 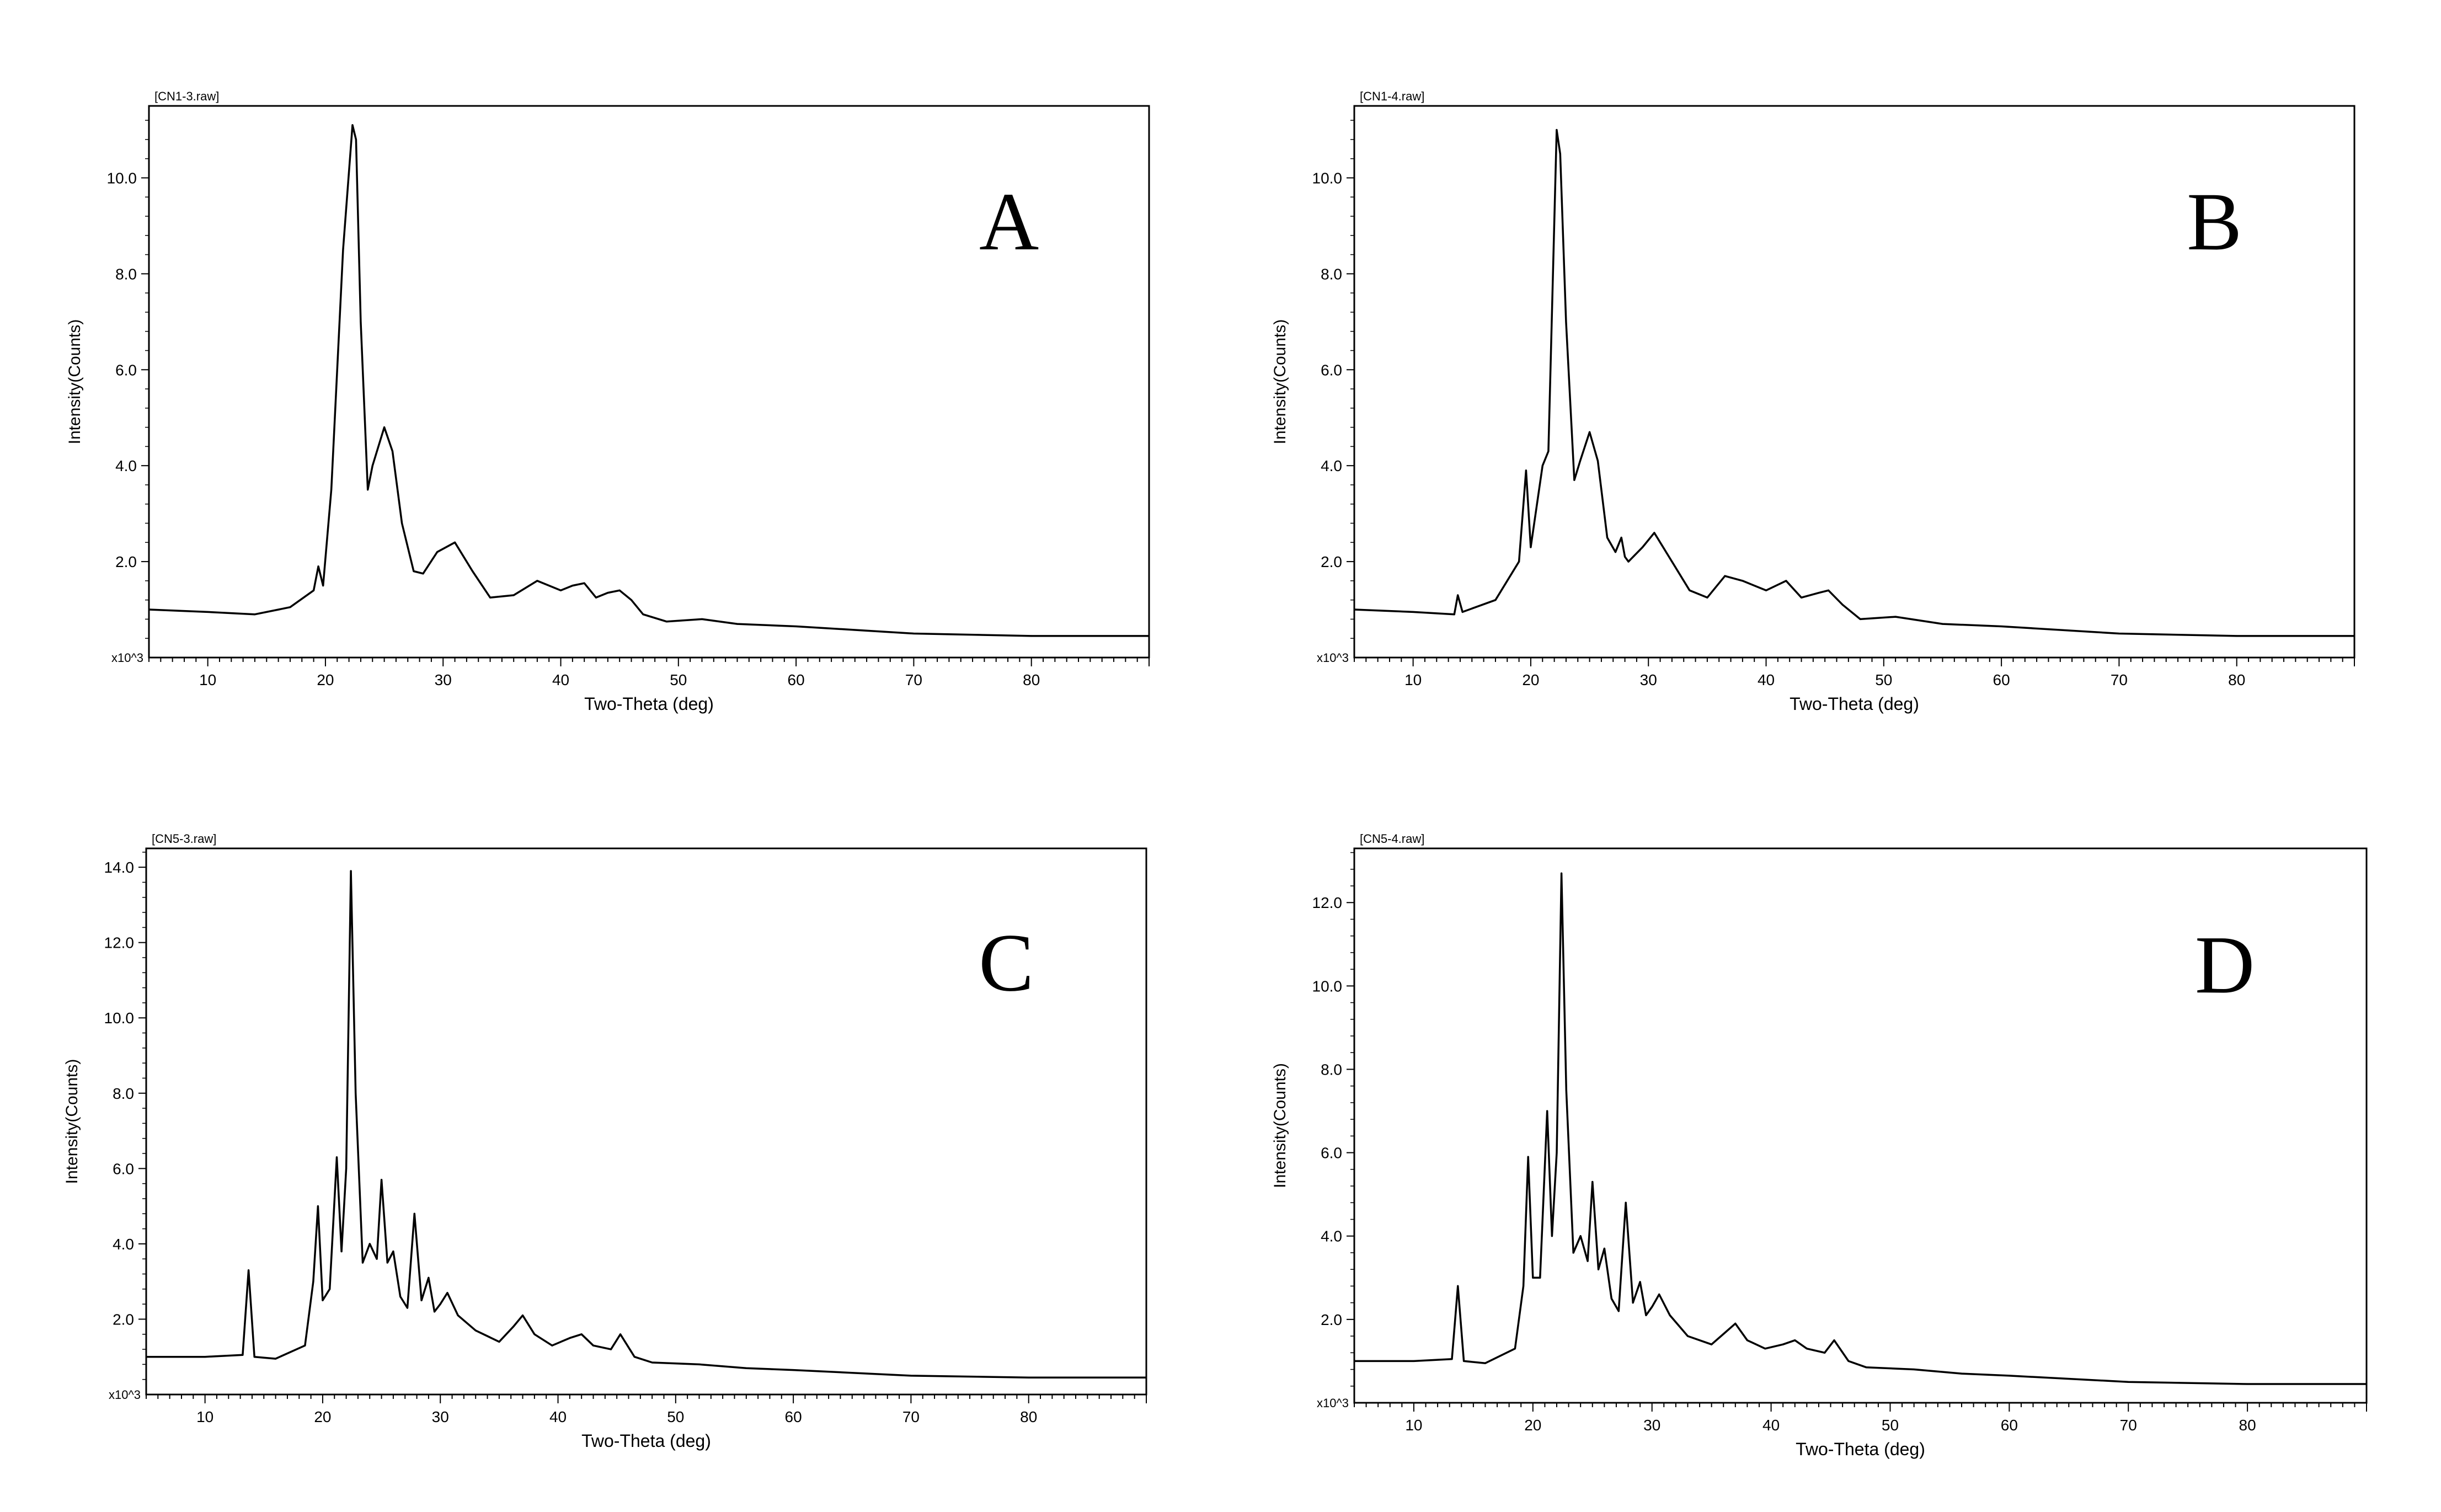 I want to click on x-tick-label: 40, so click(x=560, y=680).